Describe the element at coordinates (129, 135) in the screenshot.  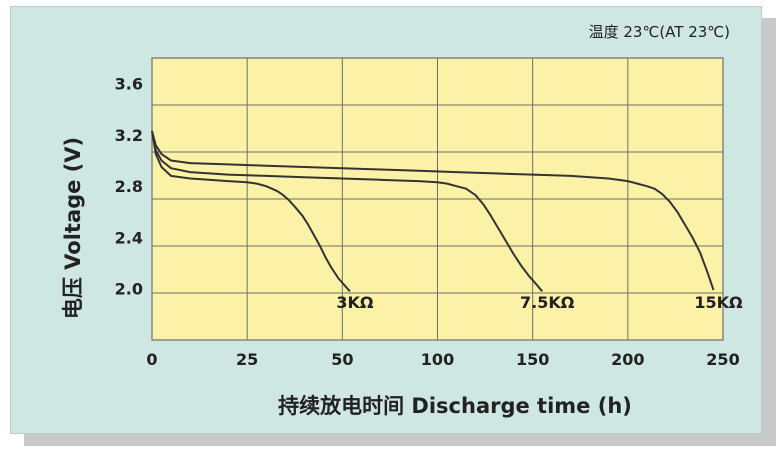
I see `y-tick-label: 3.2` at that location.